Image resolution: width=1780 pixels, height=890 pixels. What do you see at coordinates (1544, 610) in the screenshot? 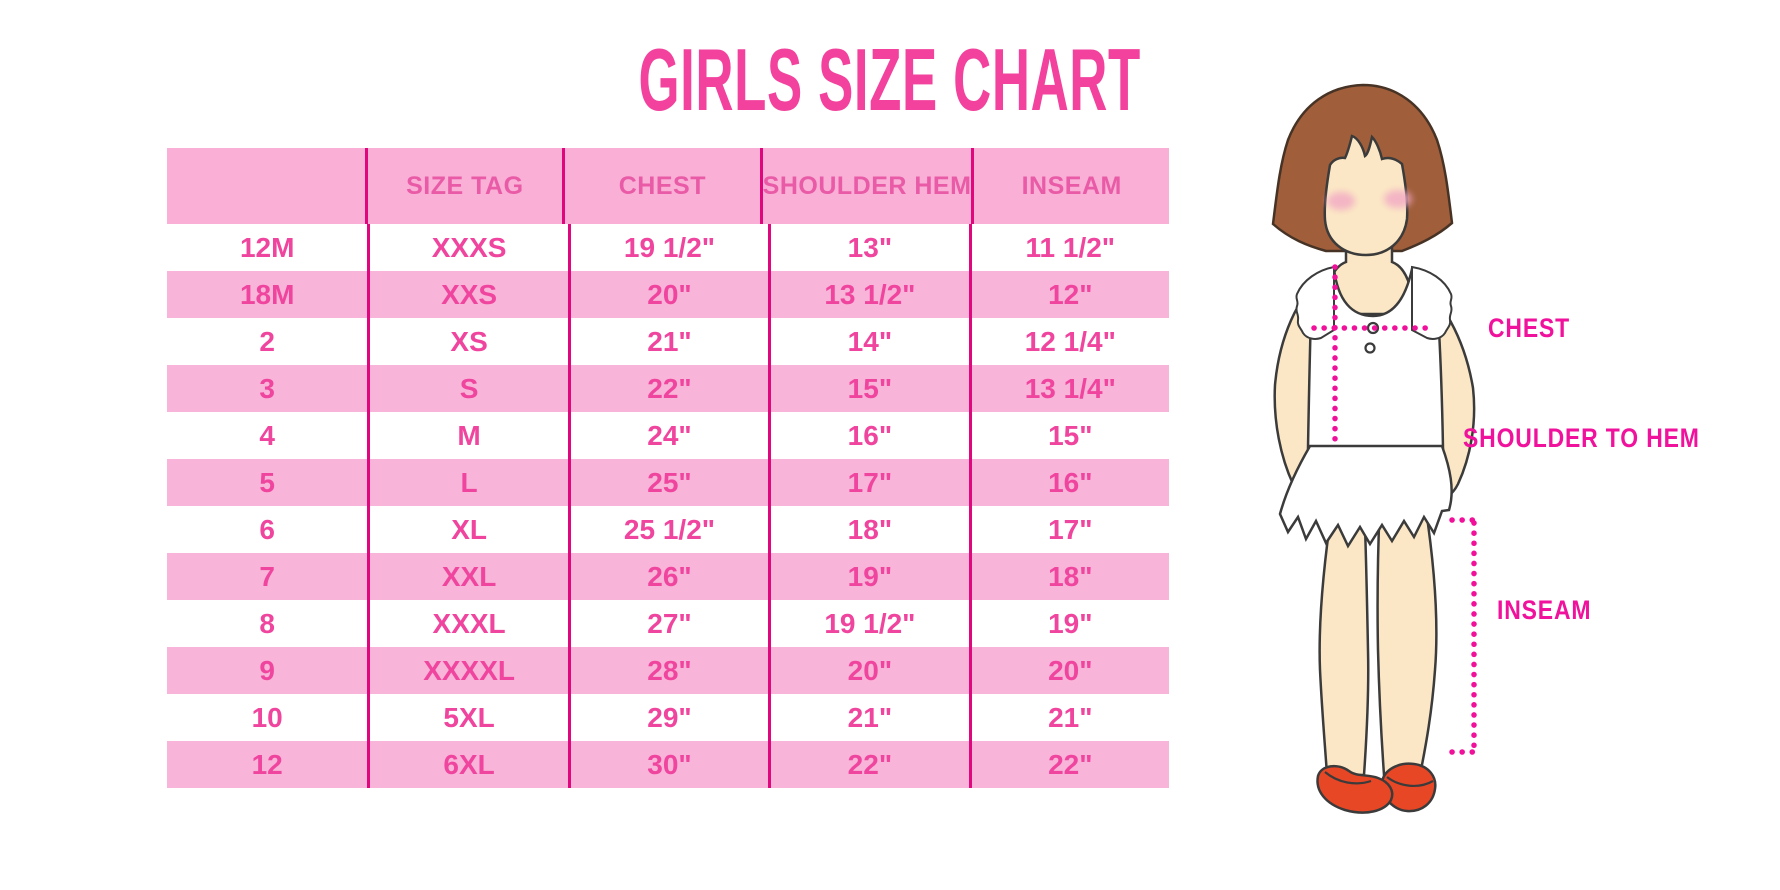
I see `inseam-label: INSEAM` at bounding box center [1544, 610].